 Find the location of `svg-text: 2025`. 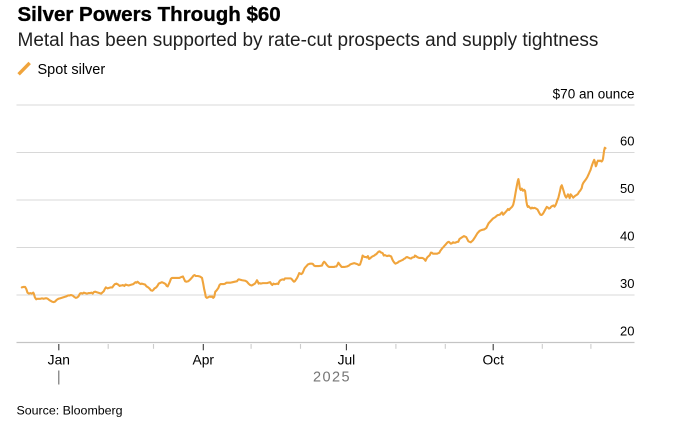

svg-text: 2025 is located at coordinates (331, 378).